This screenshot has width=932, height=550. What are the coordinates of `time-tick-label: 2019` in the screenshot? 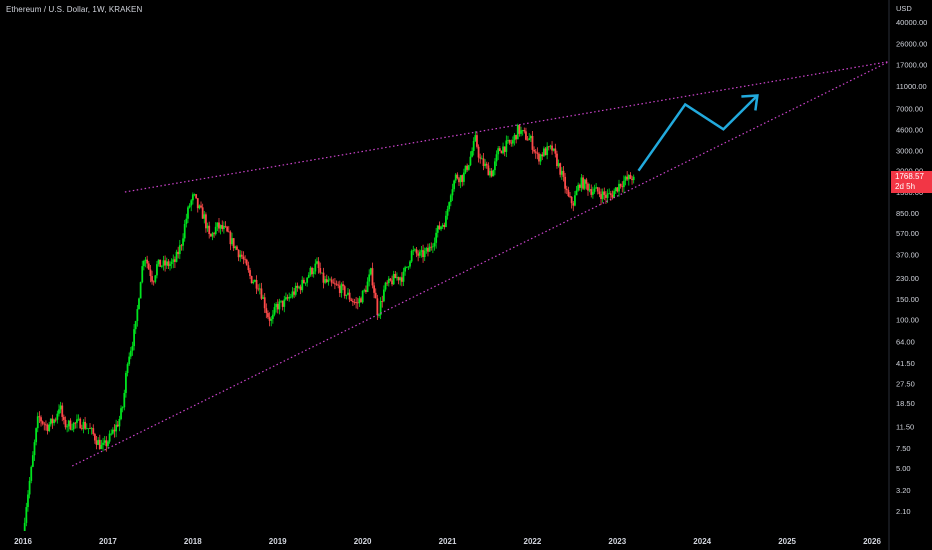 It's located at (278, 541).